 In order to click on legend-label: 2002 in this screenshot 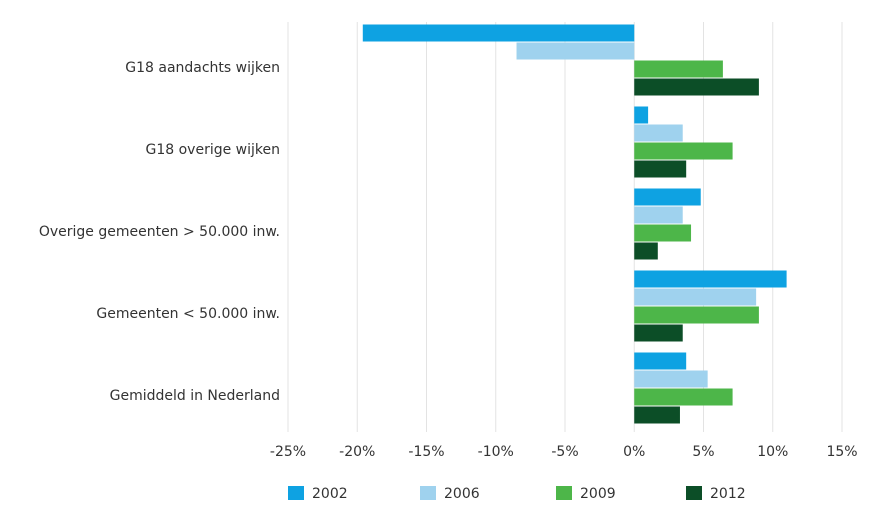, I will do `click(330, 494)`.